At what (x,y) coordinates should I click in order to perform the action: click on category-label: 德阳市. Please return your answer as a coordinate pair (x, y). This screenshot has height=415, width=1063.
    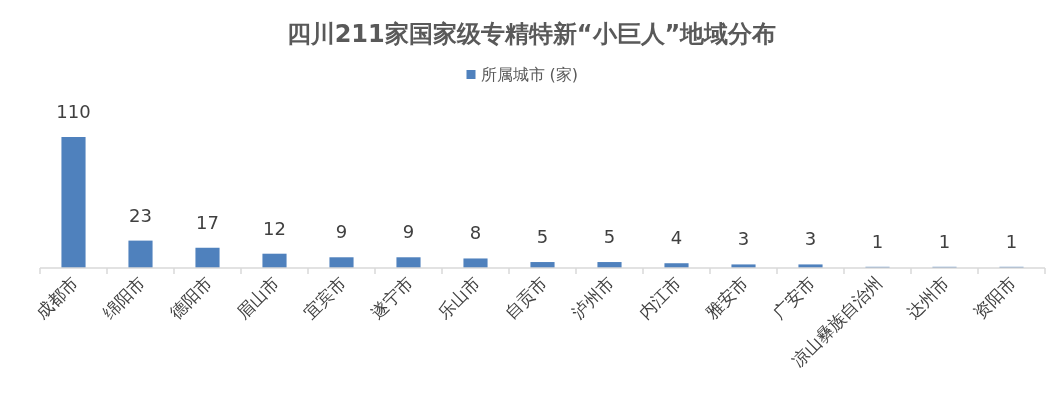
    Looking at the image, I should click on (191, 297).